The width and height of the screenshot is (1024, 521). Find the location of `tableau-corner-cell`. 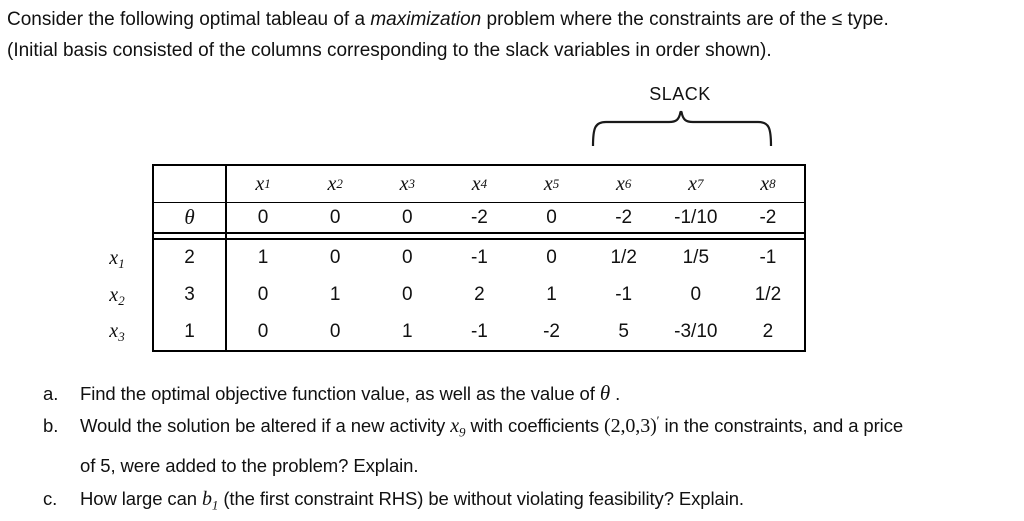

tableau-corner-cell is located at coordinates (190, 184).